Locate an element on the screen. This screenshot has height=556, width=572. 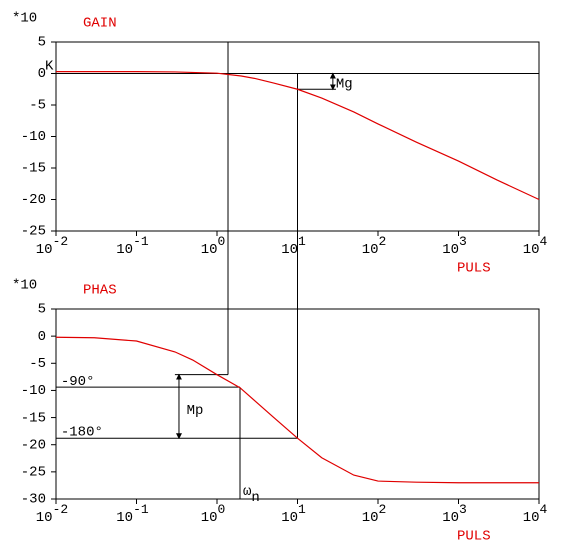
annotation-text: -90° is located at coordinates (78, 382).